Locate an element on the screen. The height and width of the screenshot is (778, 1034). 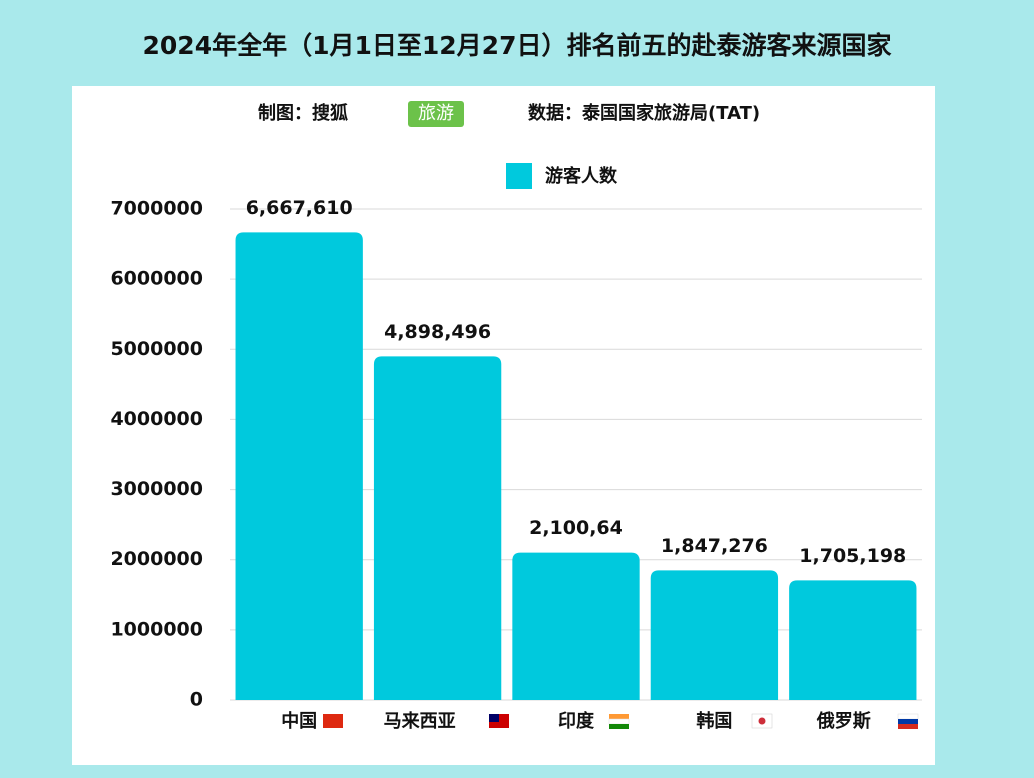
y-tick-label: 1000000 is located at coordinates (156, 629).